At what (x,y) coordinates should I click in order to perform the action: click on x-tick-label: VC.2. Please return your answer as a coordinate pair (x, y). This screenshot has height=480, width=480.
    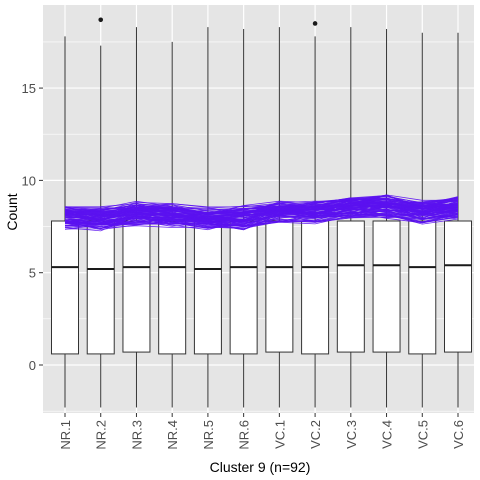
    Looking at the image, I should click on (315, 434).